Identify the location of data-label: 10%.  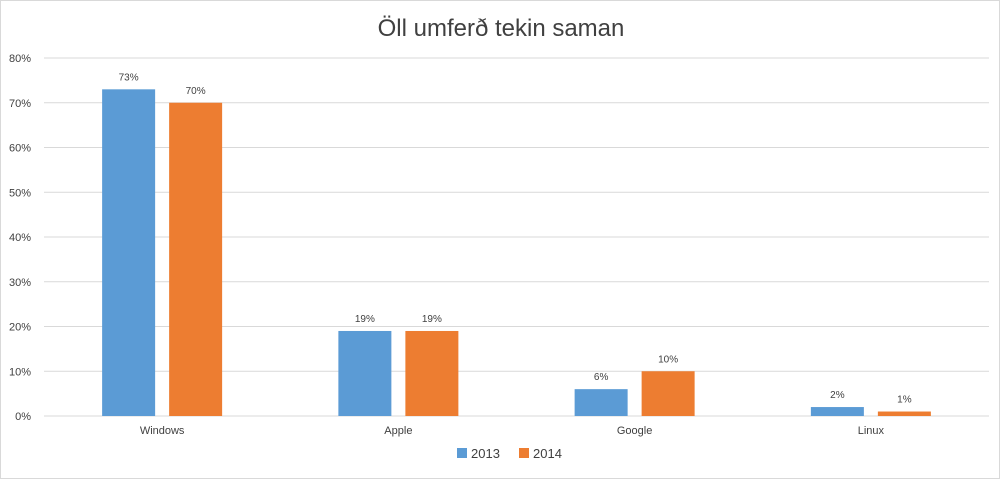
(668, 359).